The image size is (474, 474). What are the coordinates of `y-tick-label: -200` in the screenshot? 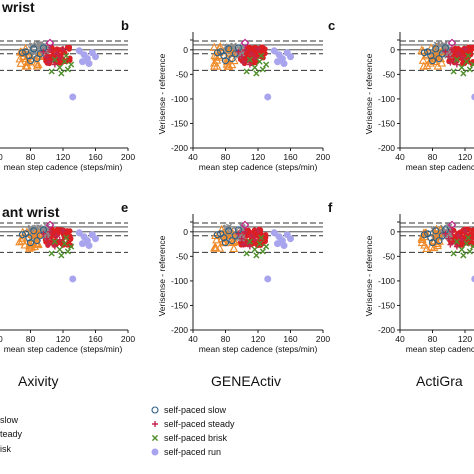 It's located at (386, 330).